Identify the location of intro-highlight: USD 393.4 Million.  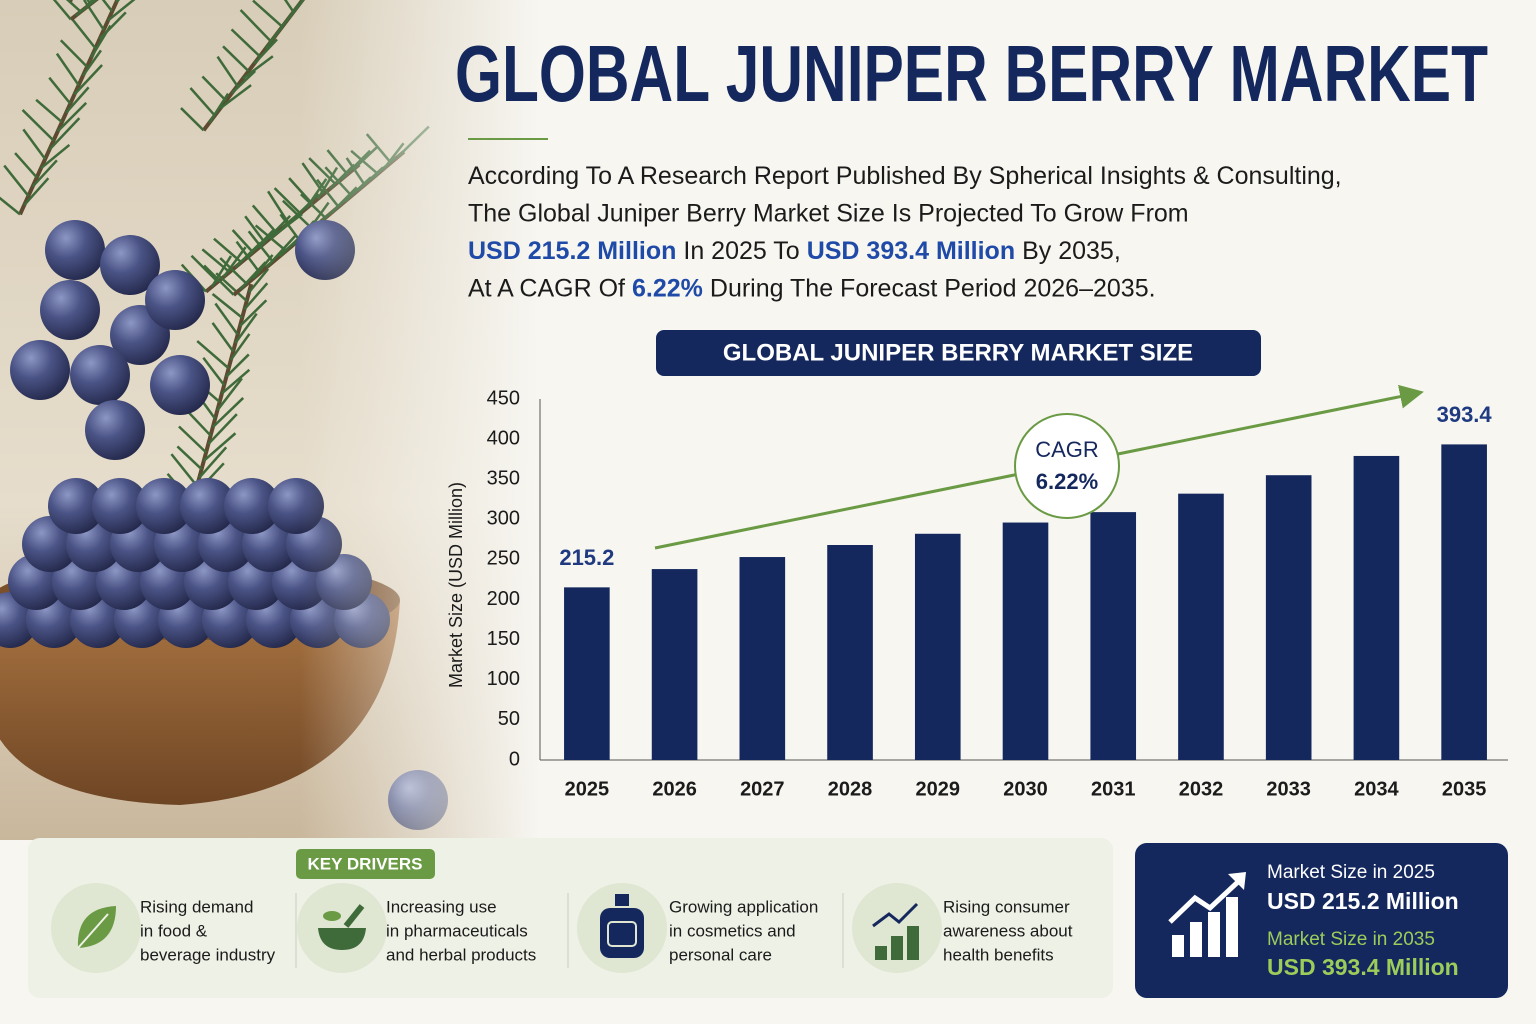
(911, 251).